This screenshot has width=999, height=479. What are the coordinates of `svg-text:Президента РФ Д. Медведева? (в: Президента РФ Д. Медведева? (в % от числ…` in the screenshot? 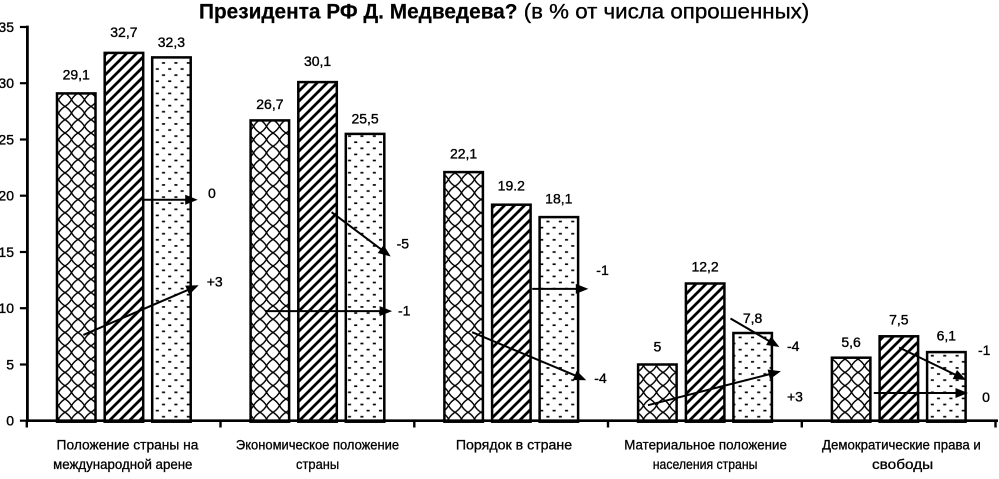 It's located at (504, 11).